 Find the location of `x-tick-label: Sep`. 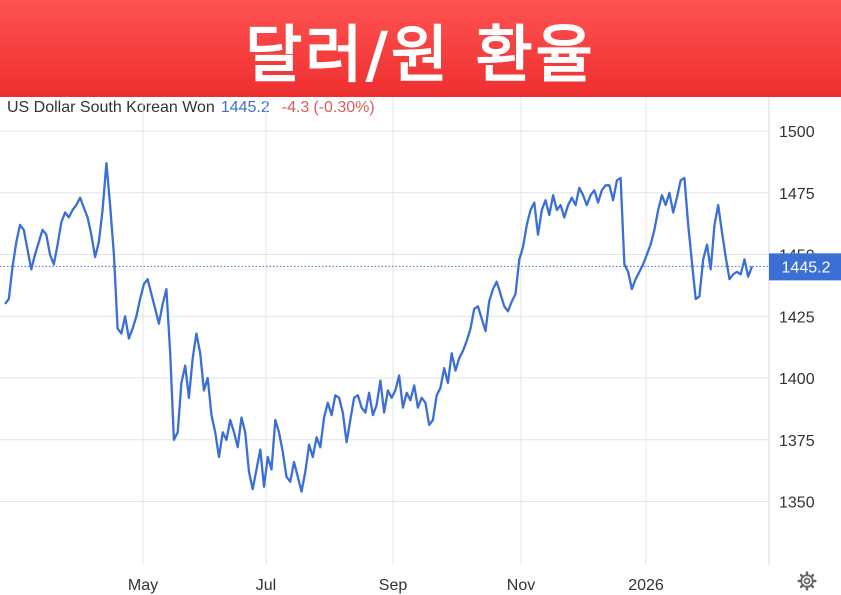

x-tick-label: Sep is located at coordinates (393, 585).